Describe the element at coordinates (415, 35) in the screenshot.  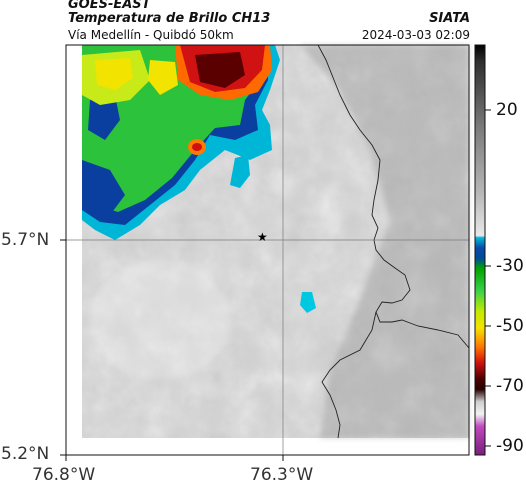
I see `timestamp-label: 2024-03-03 02:09` at that location.